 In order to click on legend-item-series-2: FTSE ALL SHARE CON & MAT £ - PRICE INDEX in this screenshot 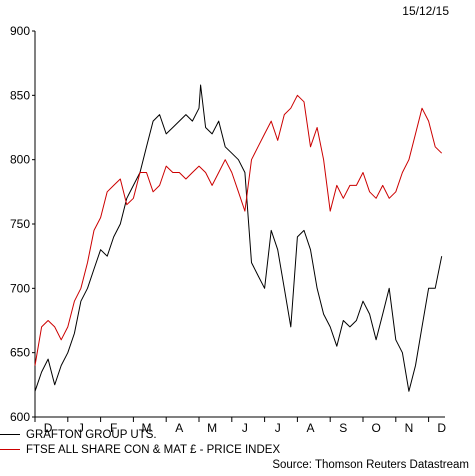, I will do `click(140, 449)`.